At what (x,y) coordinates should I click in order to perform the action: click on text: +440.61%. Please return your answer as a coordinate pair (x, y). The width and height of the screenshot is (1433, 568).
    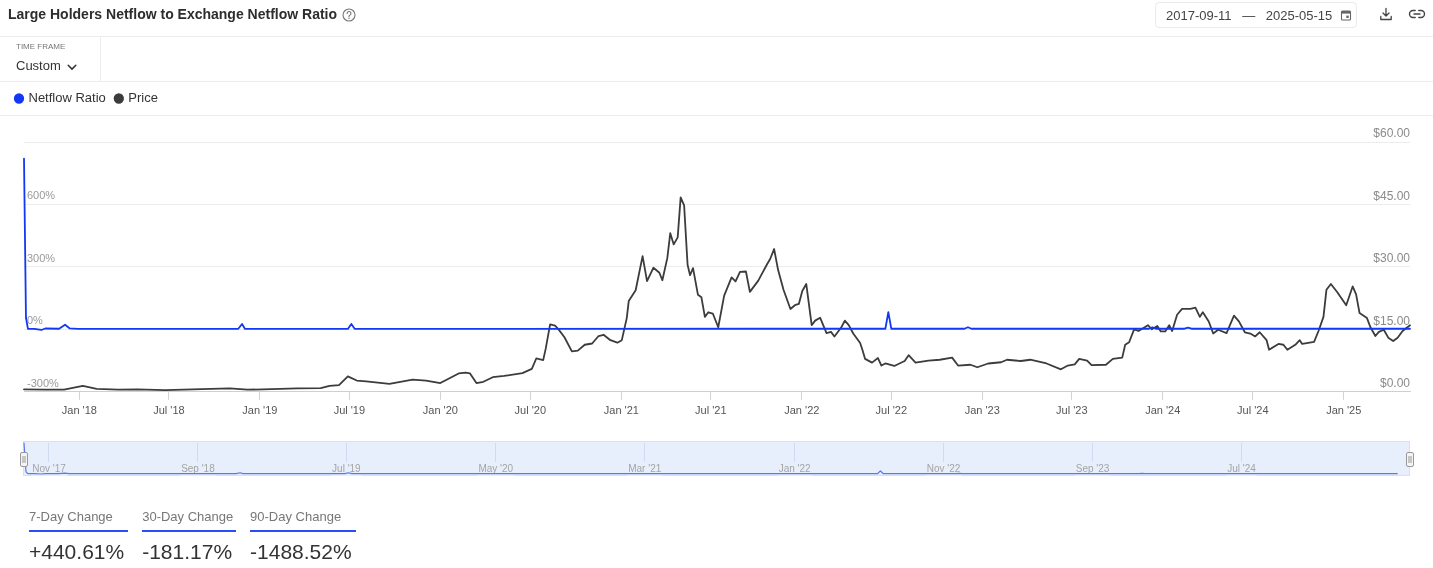
    Looking at the image, I should click on (77, 552).